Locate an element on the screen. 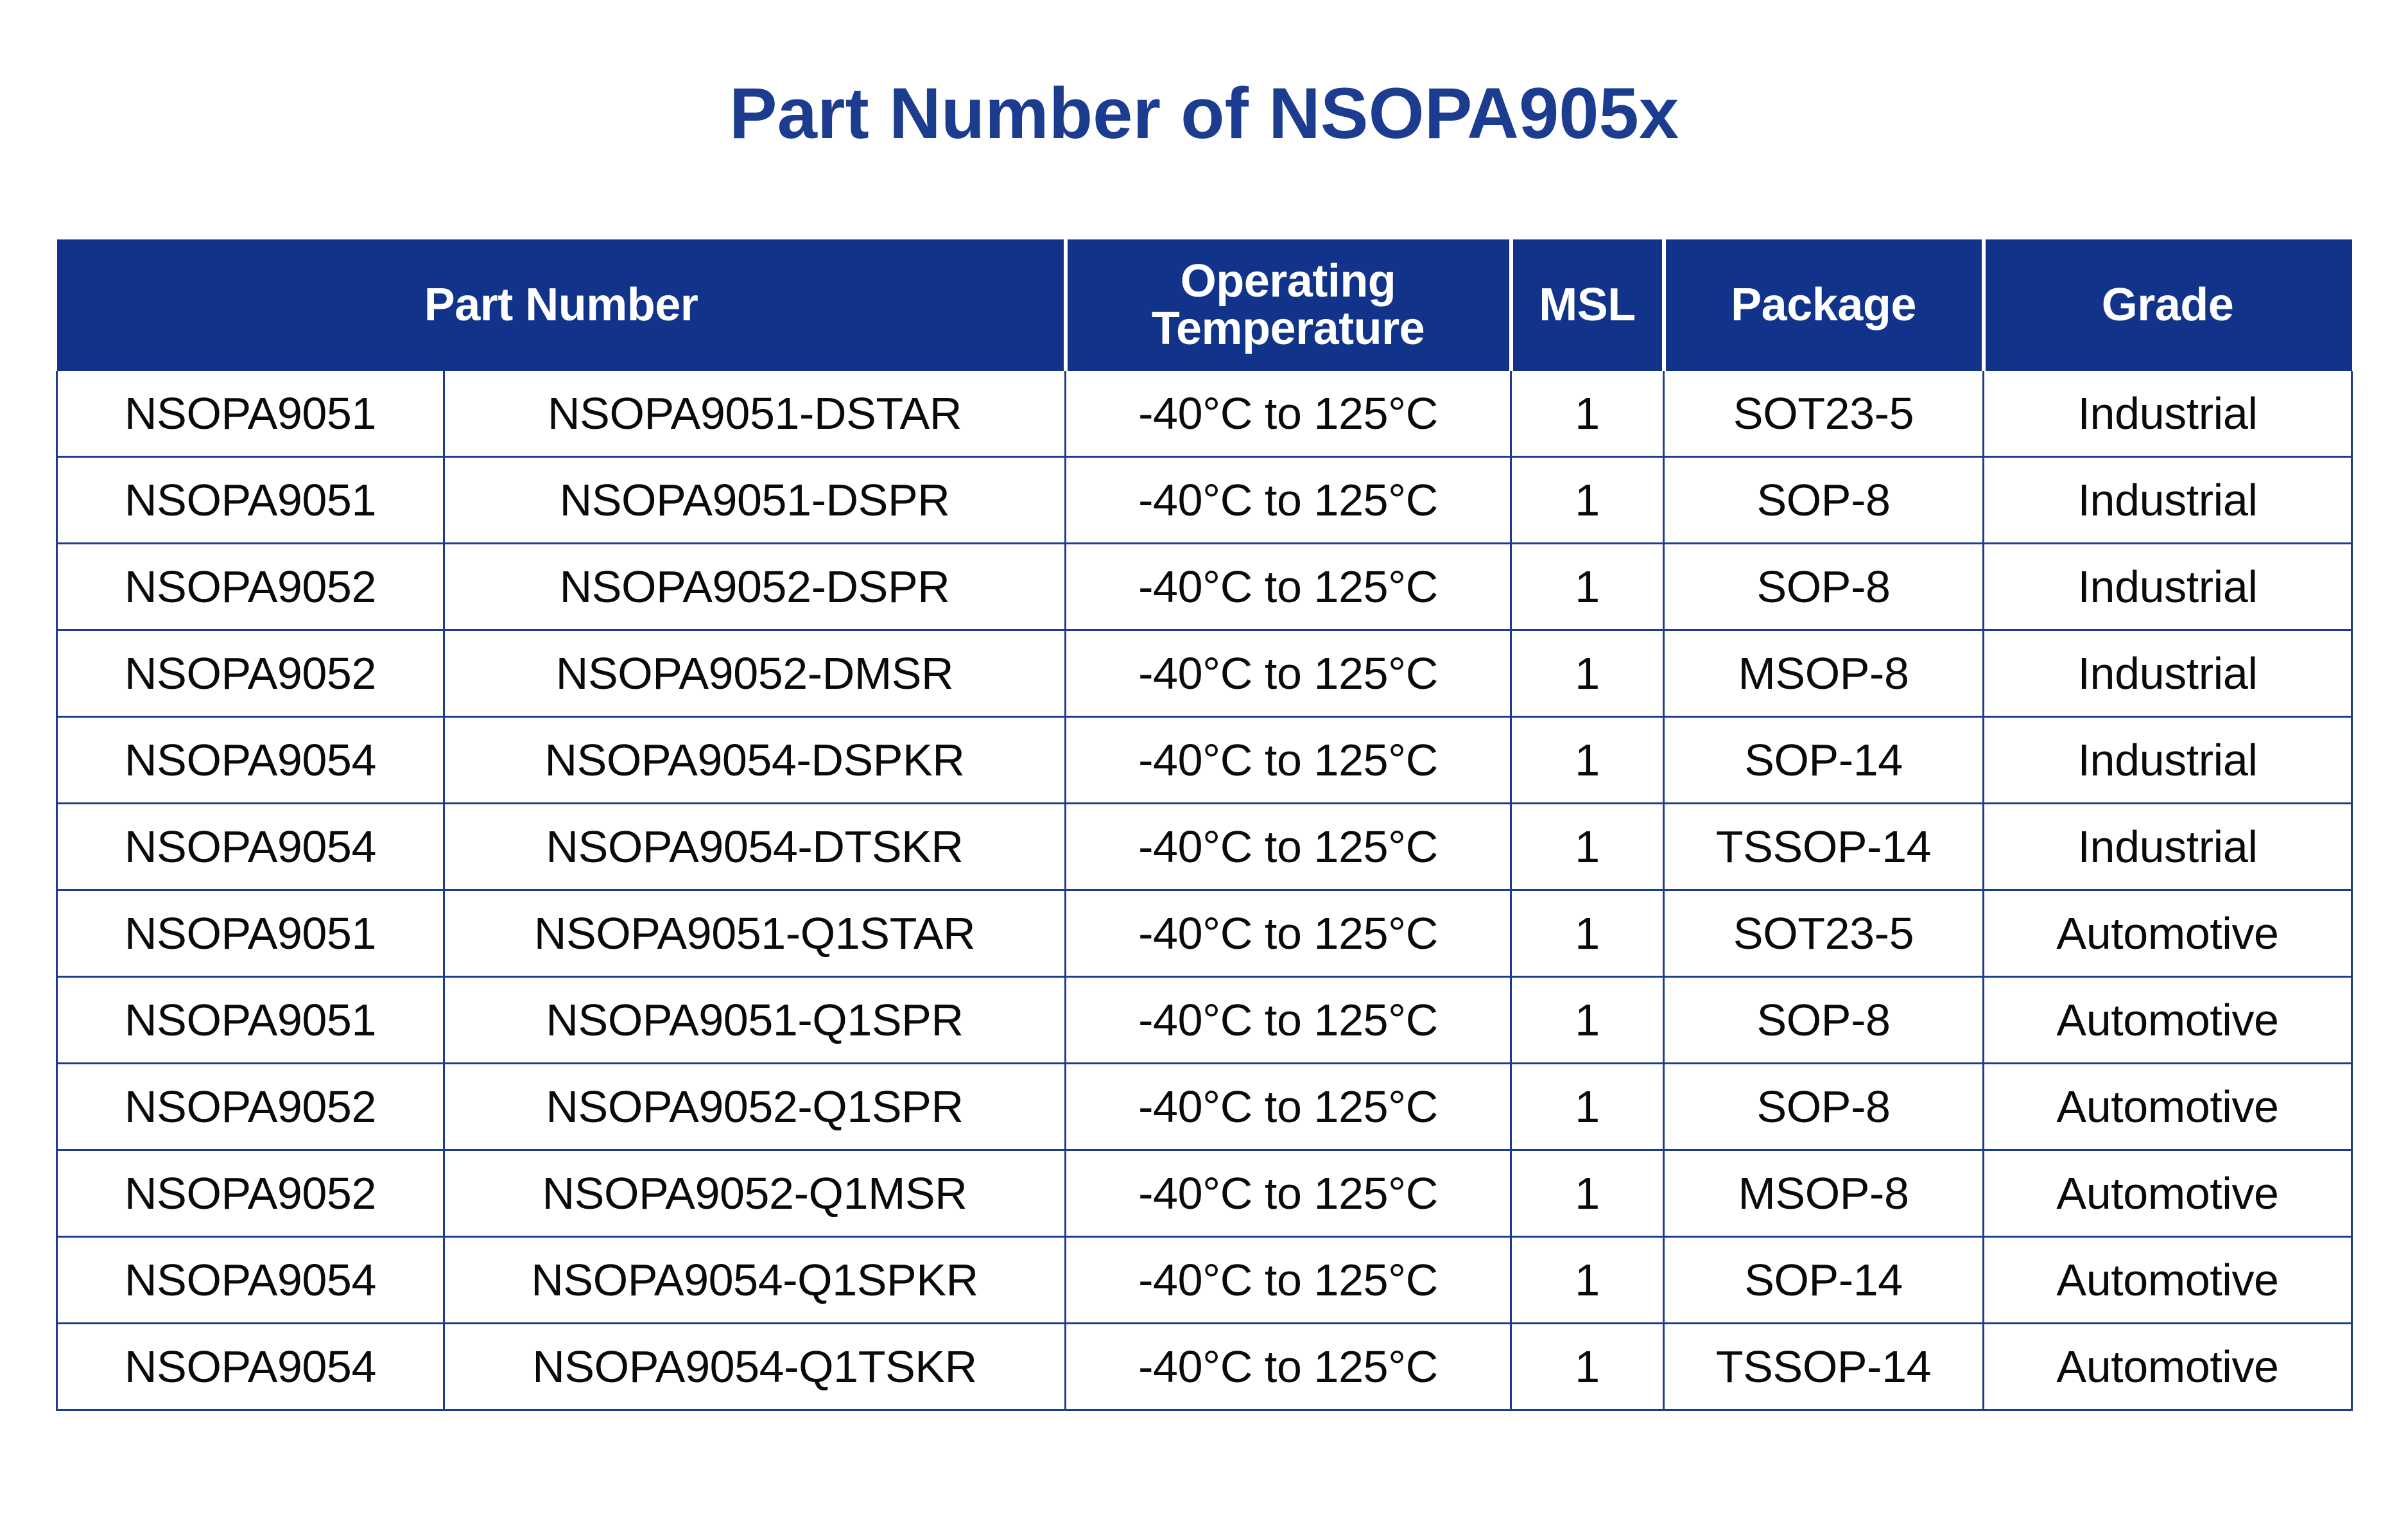 The height and width of the screenshot is (1522, 2408). cell-orderable-part-number: NSOPA9052-DMSR is located at coordinates (754, 674).